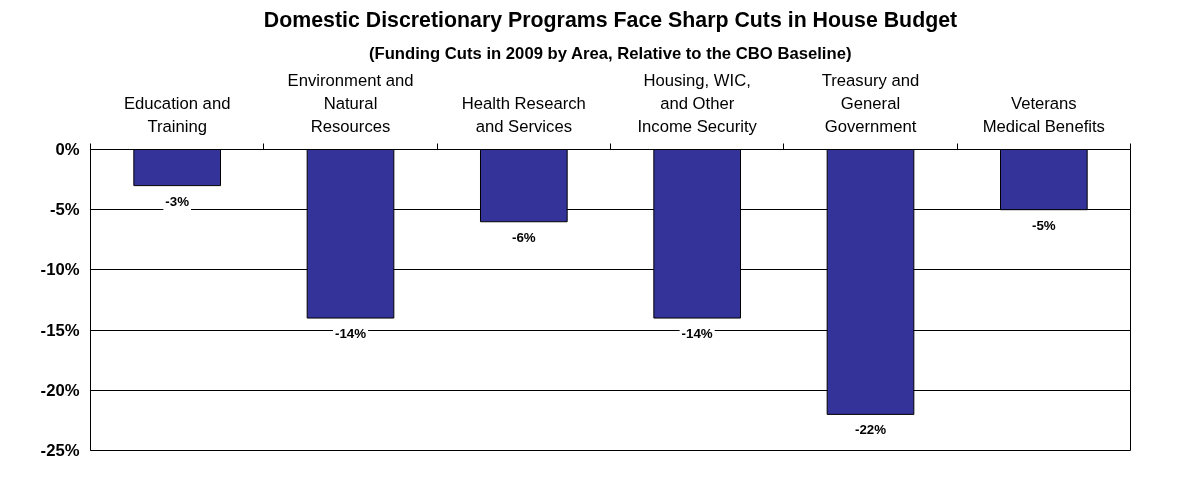 This screenshot has height=484, width=1186. I want to click on chart-subtitle: (Funding Cuts in 2009 by Area, Relative to the CBO Baseline), so click(610, 53).